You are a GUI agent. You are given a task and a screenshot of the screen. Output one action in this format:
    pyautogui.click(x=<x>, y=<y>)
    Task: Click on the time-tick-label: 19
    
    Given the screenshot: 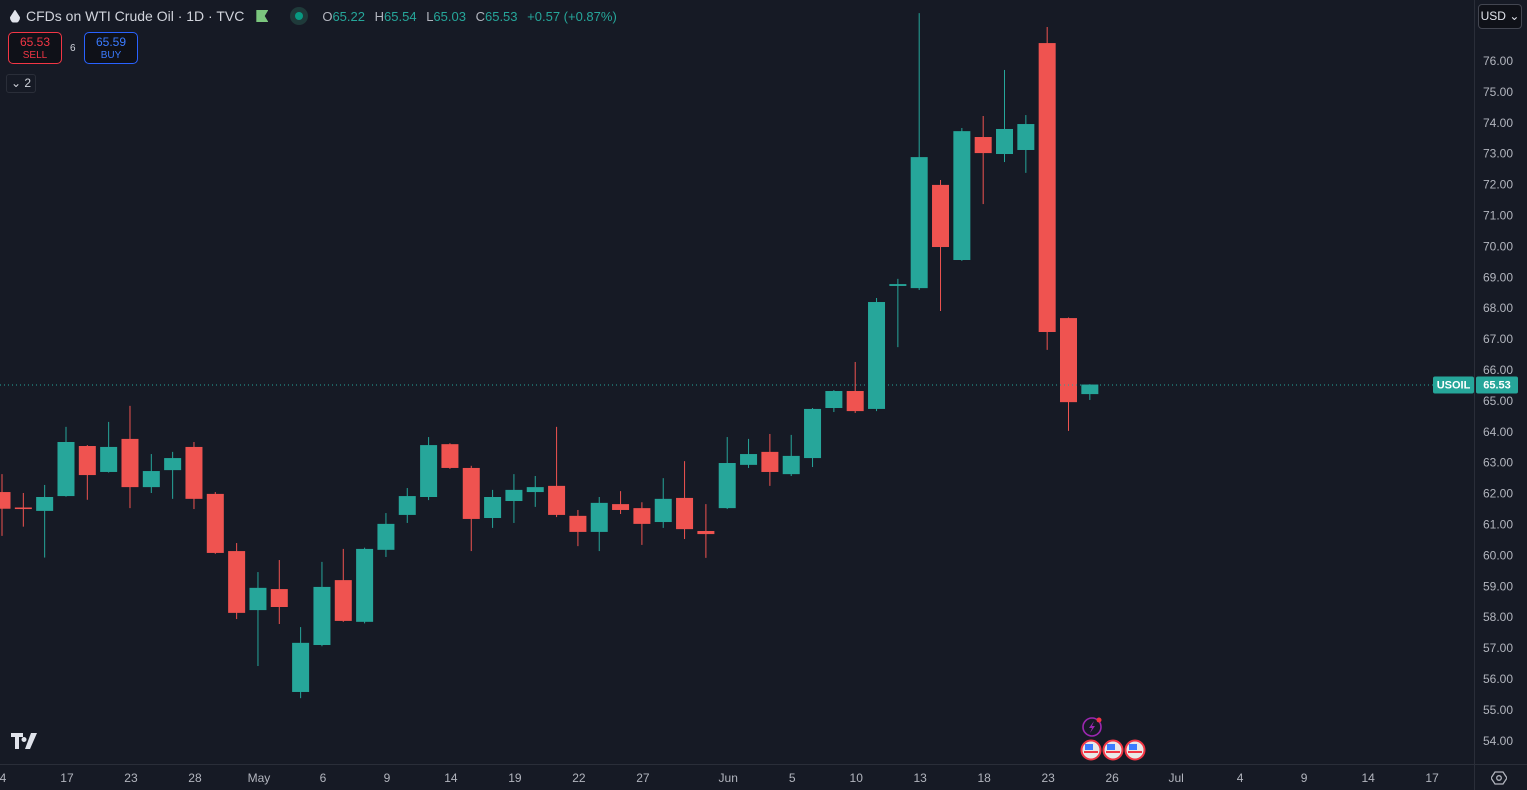 What is the action you would take?
    pyautogui.click(x=515, y=778)
    